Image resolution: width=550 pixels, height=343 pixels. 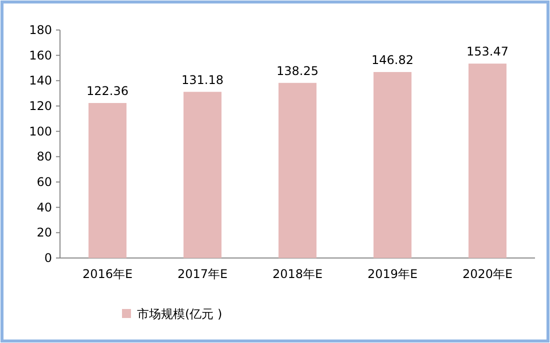 I want to click on y-tick-label: 160, so click(x=40, y=55).